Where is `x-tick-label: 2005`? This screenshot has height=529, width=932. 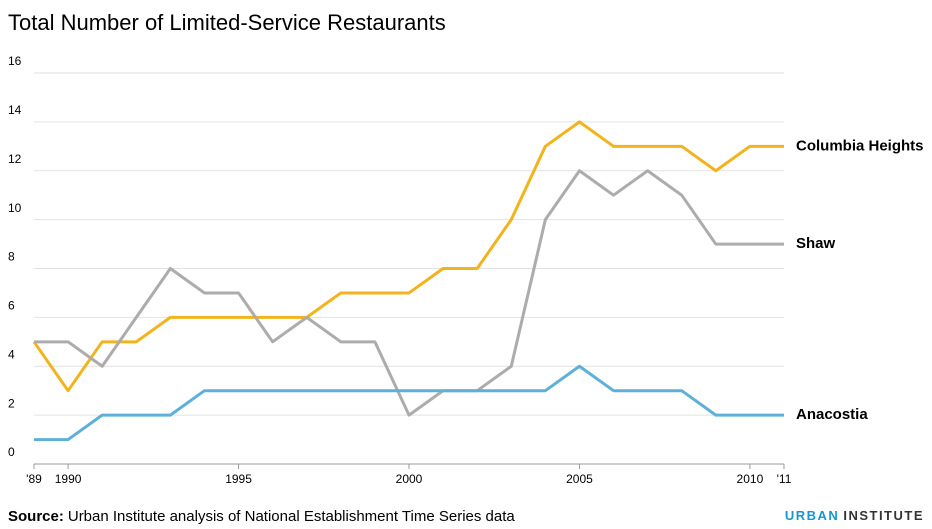 x-tick-label: 2005 is located at coordinates (579, 479).